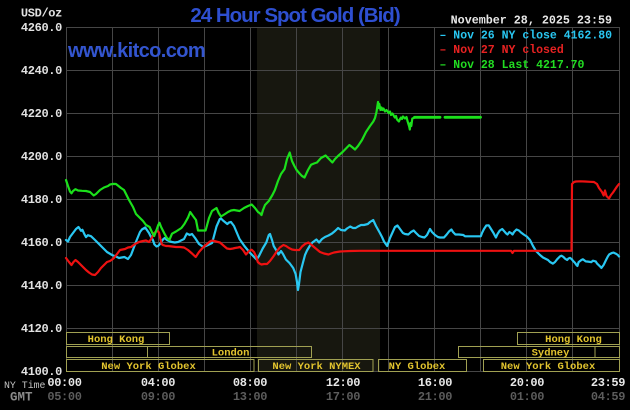 This screenshot has height=410, width=630. What do you see at coordinates (41, 71) in the screenshot?
I see `svg-text: 4240.0` at bounding box center [41, 71].